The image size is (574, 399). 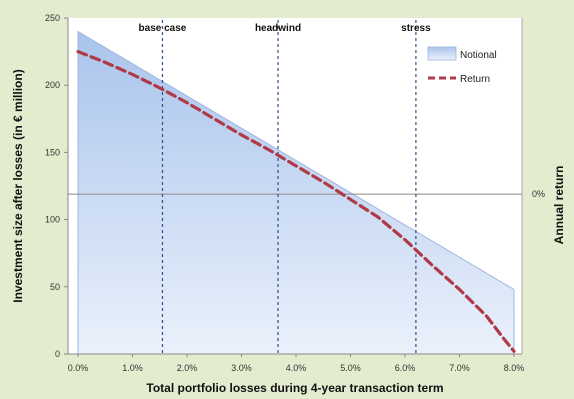 I want to click on x-tick-5: 5.0%, so click(x=350, y=368).